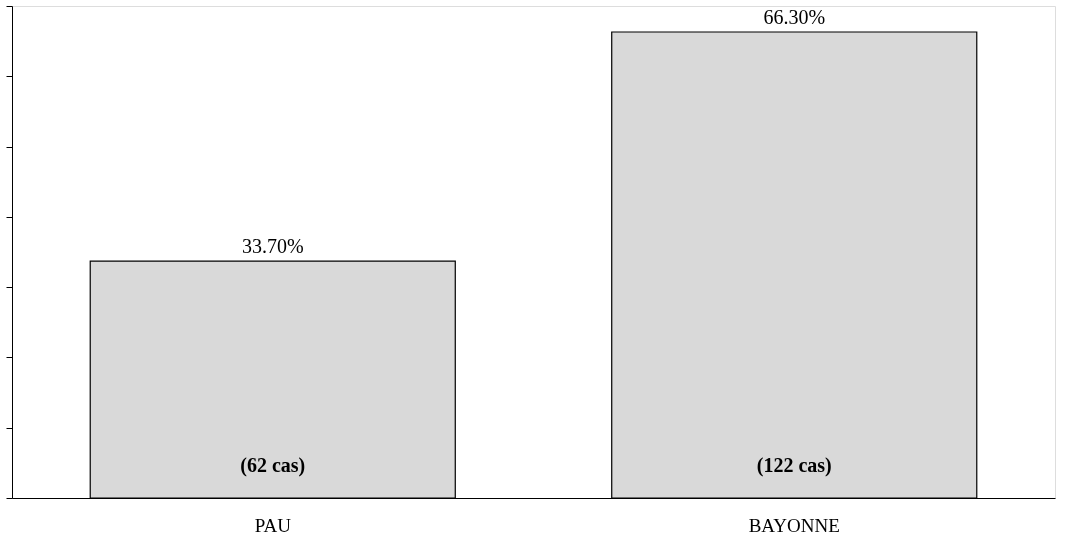  What do you see at coordinates (794, 465) in the screenshot?
I see `annotation: (122 cas)` at bounding box center [794, 465].